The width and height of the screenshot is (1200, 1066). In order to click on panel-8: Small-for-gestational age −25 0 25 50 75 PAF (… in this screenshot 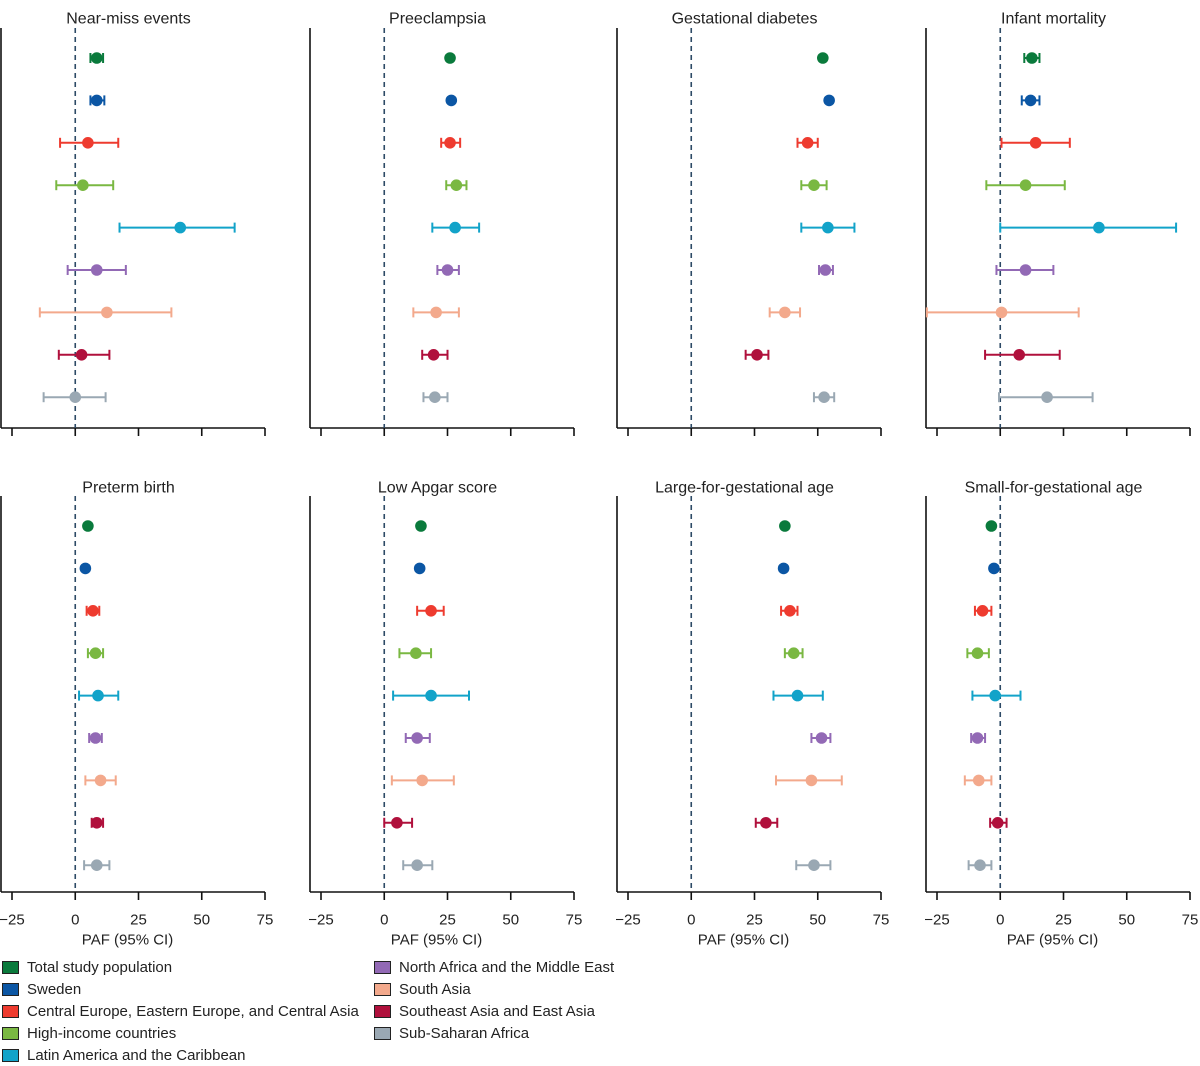, I will do `click(1061, 713)`.